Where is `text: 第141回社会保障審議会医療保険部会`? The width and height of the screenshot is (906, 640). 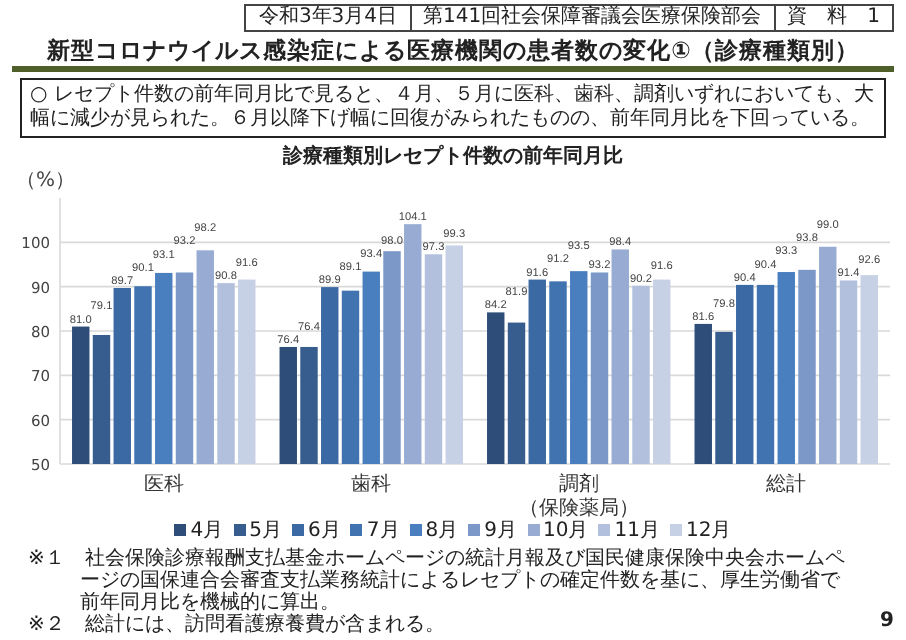
text: 第141回社会保障審議会医療保険部会 is located at coordinates (592, 18).